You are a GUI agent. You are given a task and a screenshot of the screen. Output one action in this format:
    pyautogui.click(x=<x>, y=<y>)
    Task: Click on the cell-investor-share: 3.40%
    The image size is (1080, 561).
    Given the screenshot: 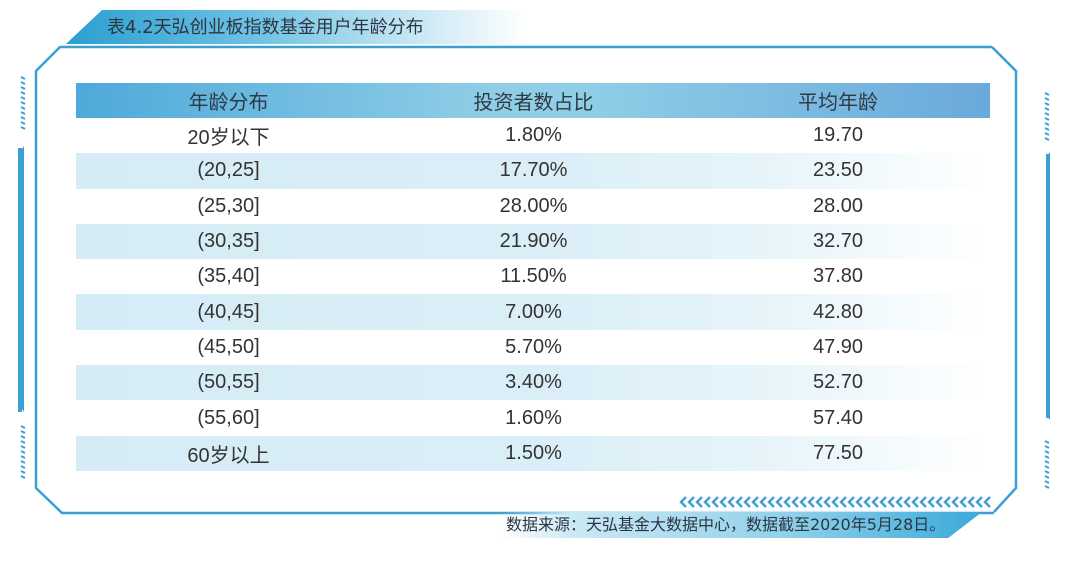 What is the action you would take?
    pyautogui.click(x=533, y=382)
    